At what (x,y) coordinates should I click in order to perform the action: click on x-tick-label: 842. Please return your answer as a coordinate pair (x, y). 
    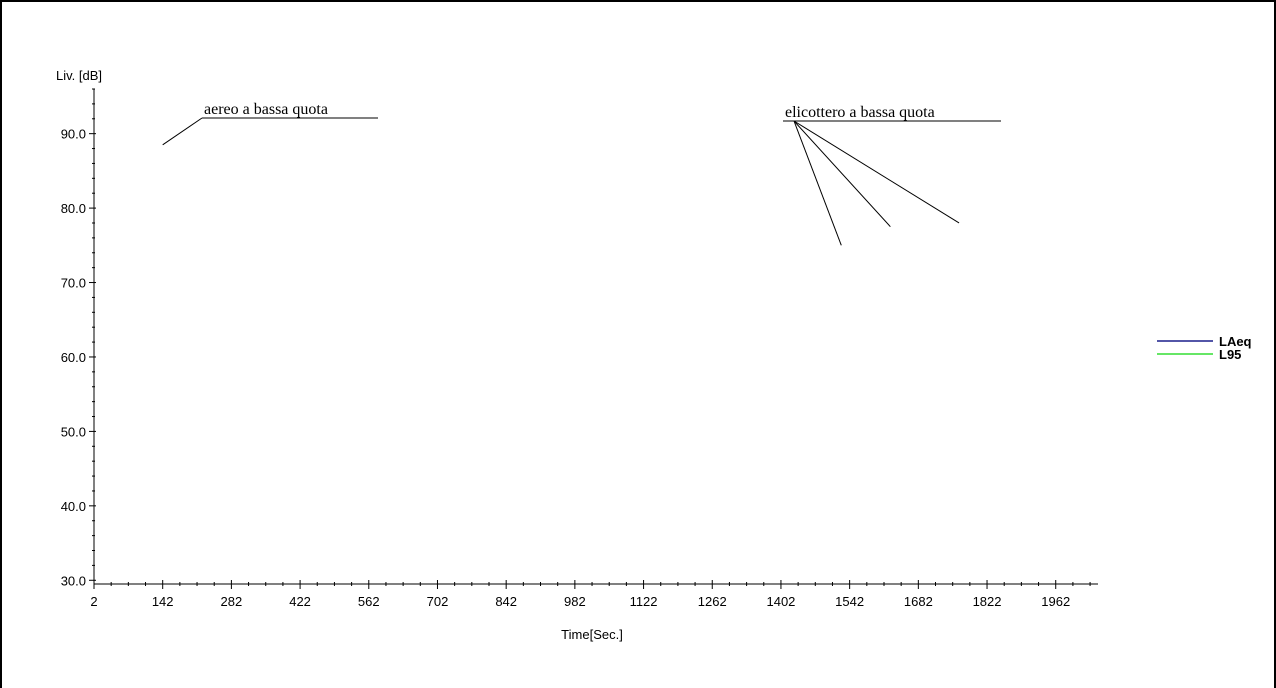
    Looking at the image, I should click on (506, 601).